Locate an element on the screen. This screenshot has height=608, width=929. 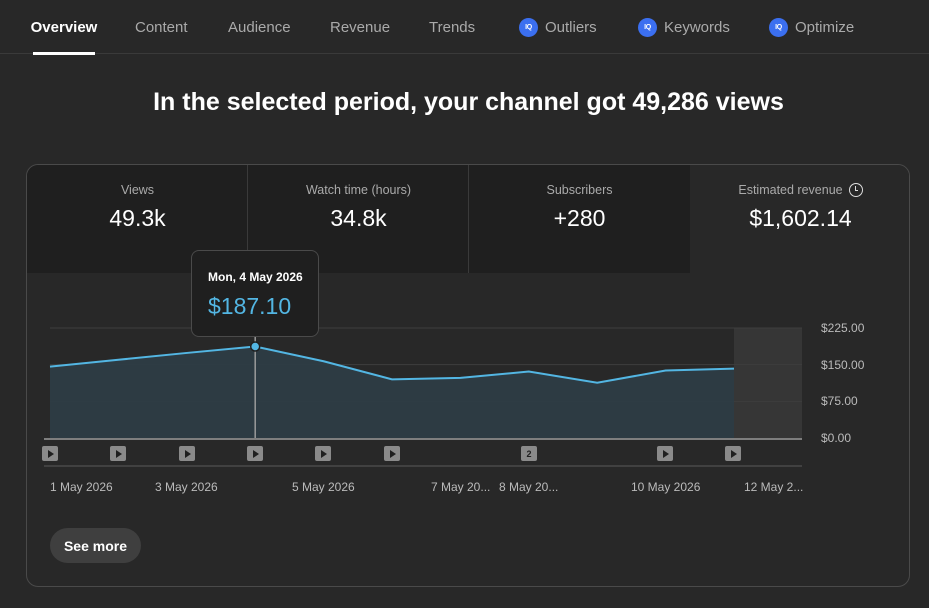
tab-audience-label: Audience is located at coordinates (259, 27).